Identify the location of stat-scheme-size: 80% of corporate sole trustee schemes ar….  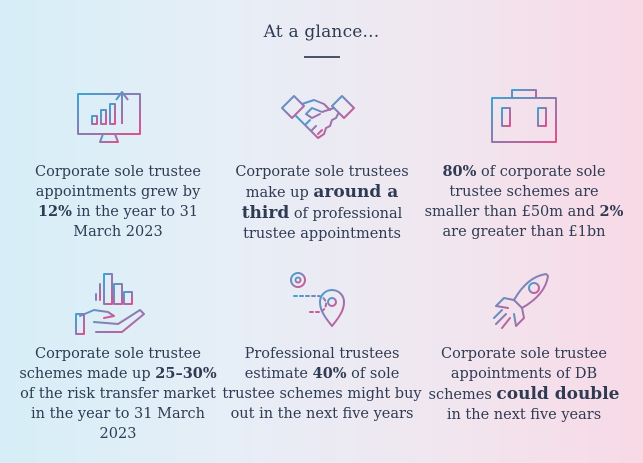
(524, 202).